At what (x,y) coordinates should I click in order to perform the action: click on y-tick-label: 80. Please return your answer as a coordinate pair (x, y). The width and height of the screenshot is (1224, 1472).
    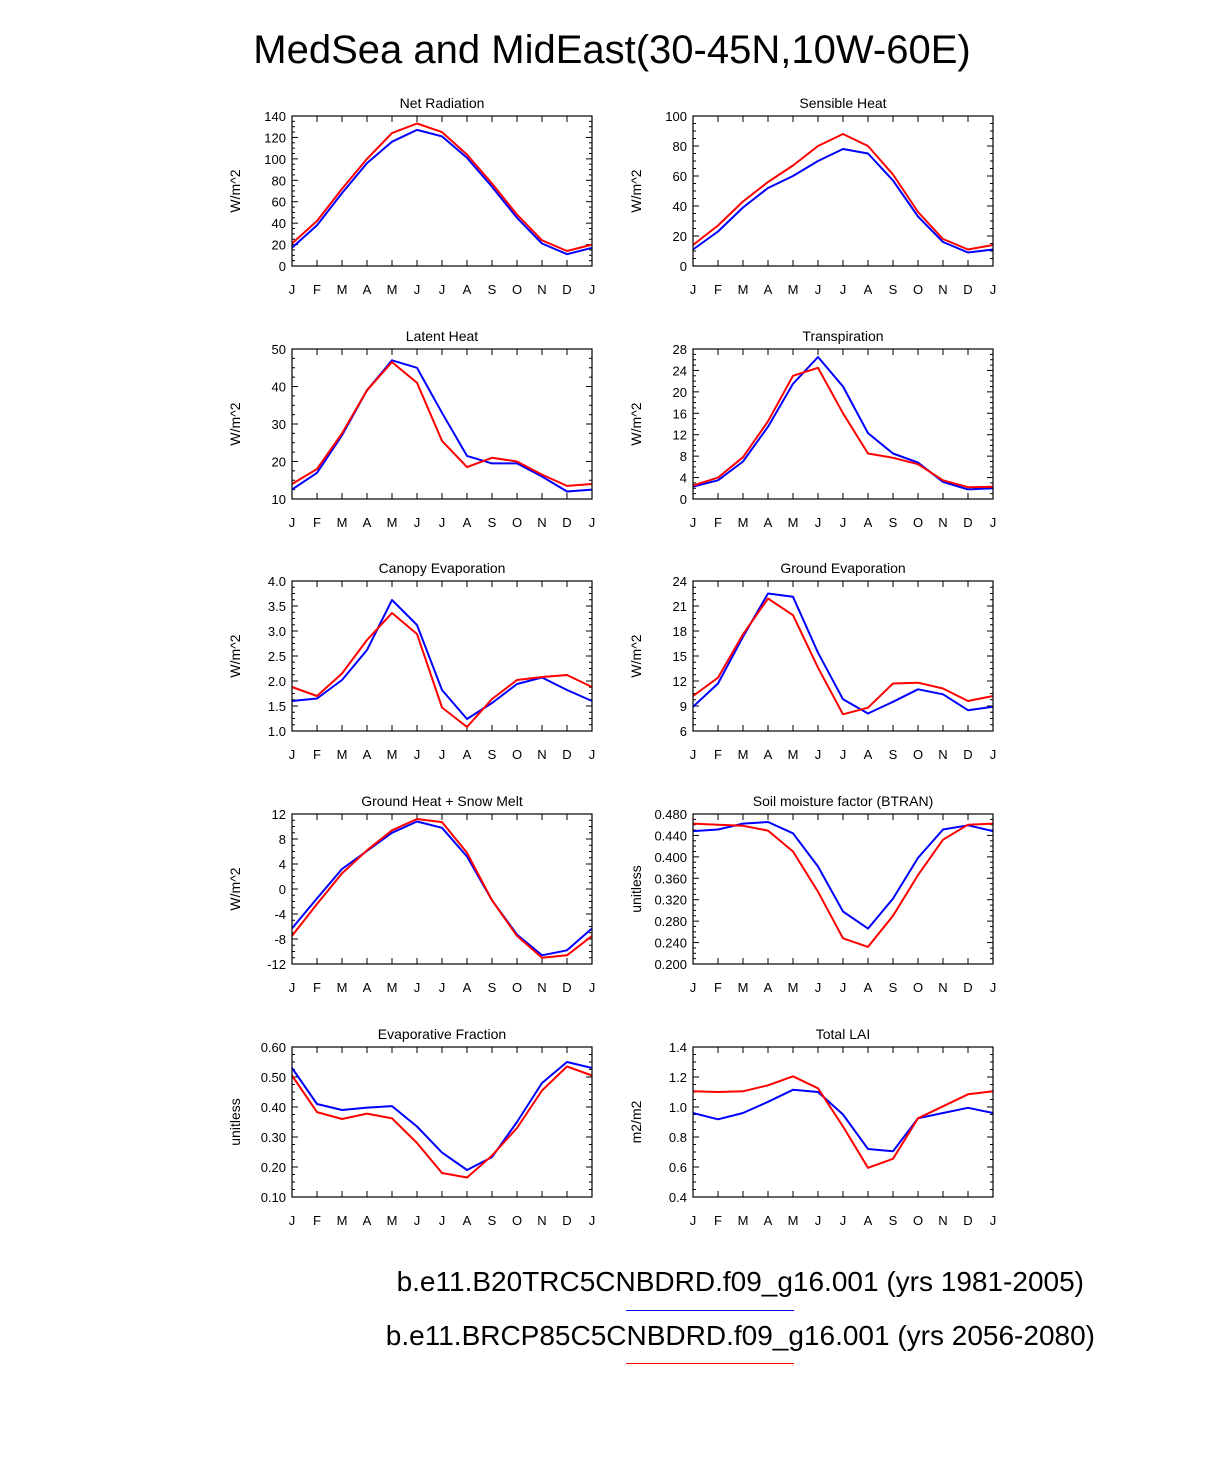
    Looking at the image, I should click on (279, 180).